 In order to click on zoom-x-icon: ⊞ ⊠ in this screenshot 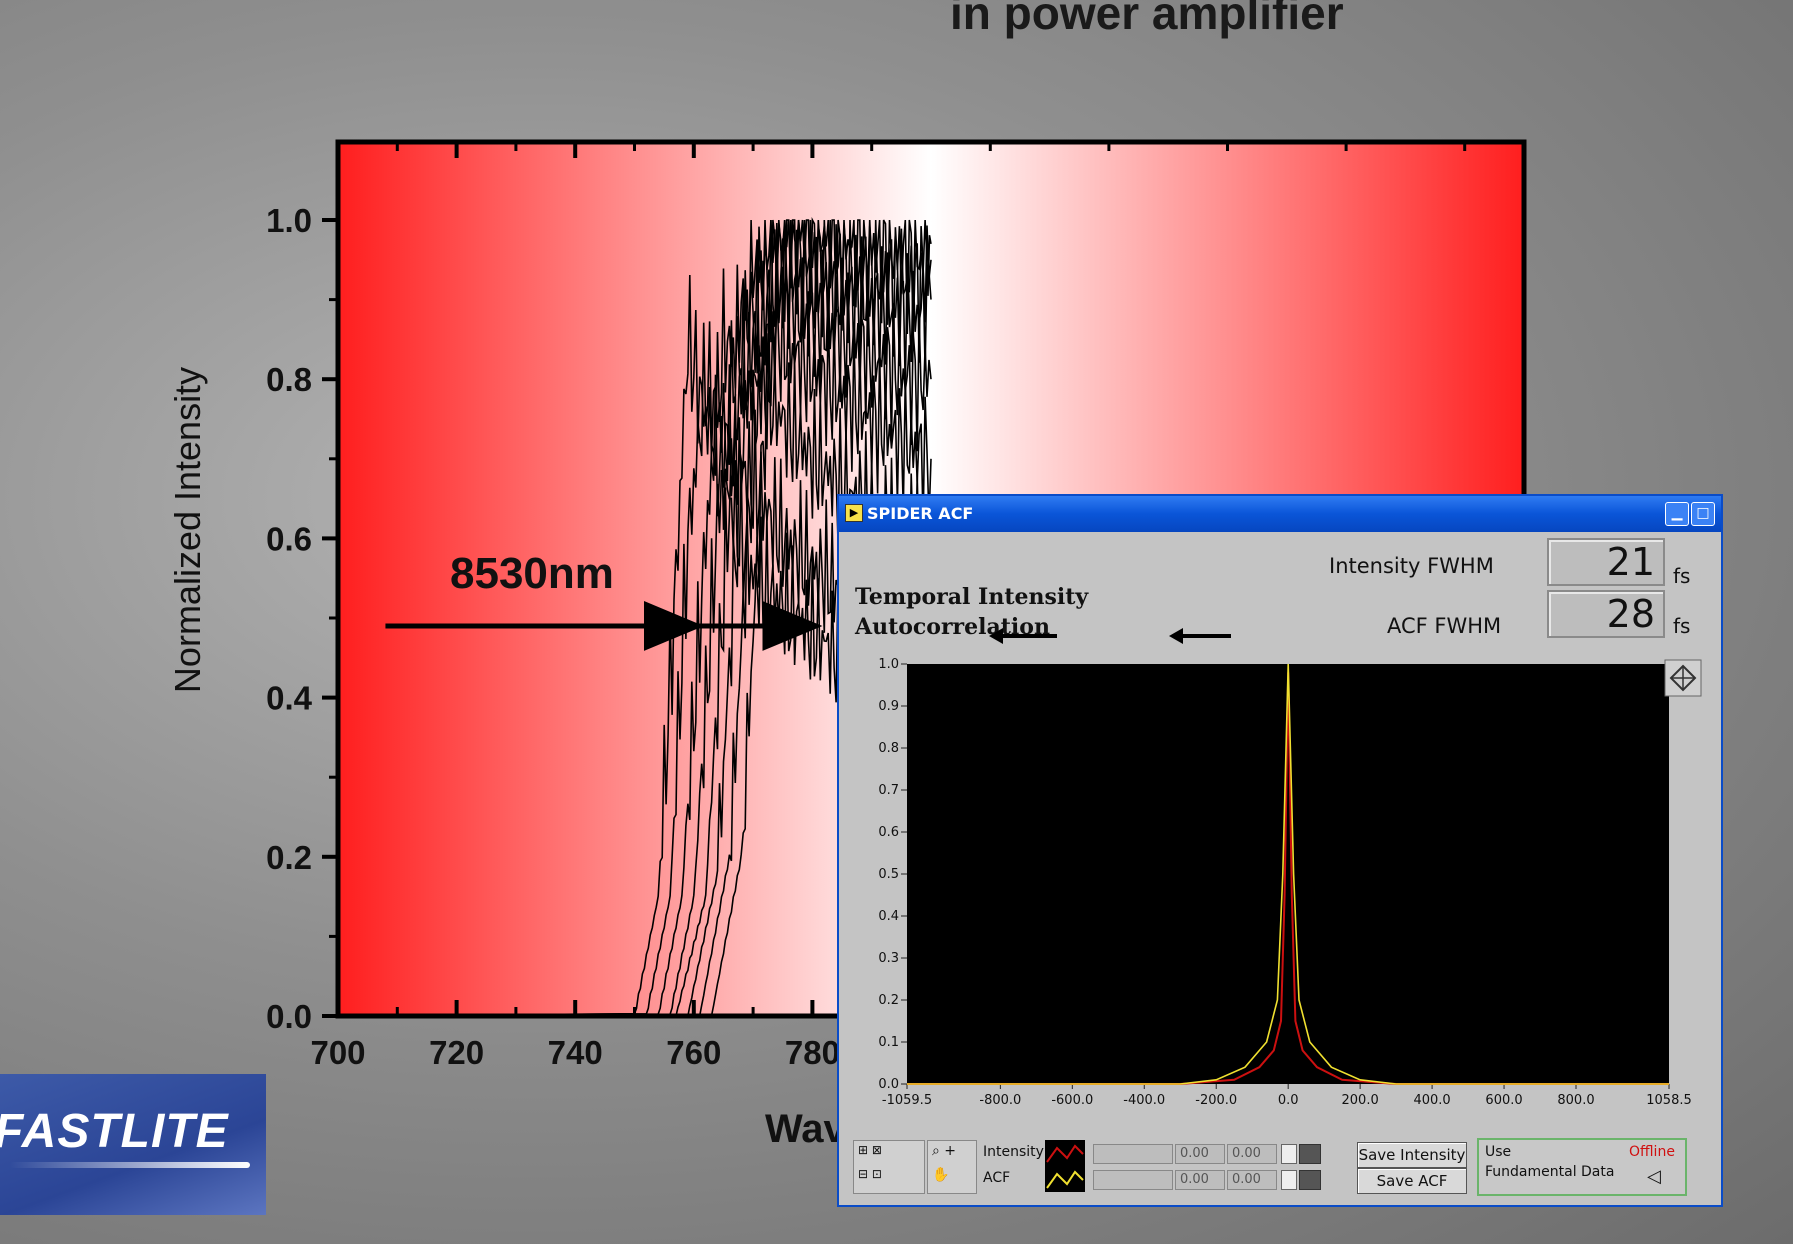, I will do `click(870, 1150)`.